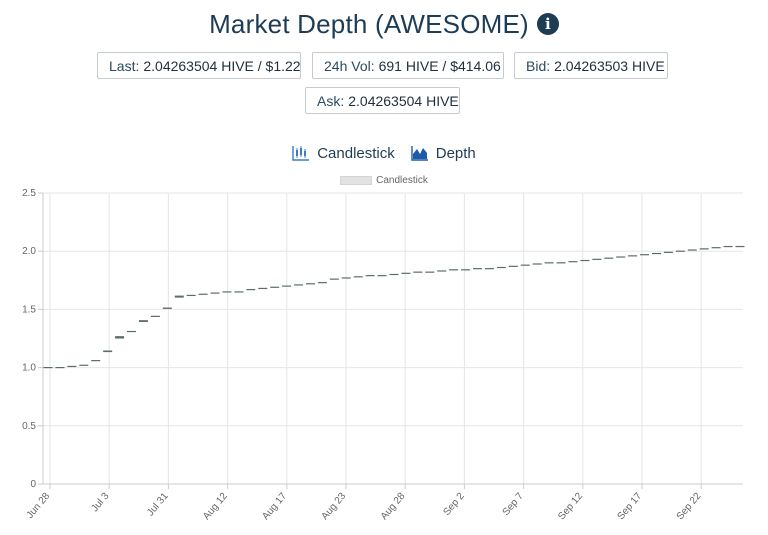  Describe the element at coordinates (29, 368) in the screenshot. I see `y-tick-label: 1.0` at that location.